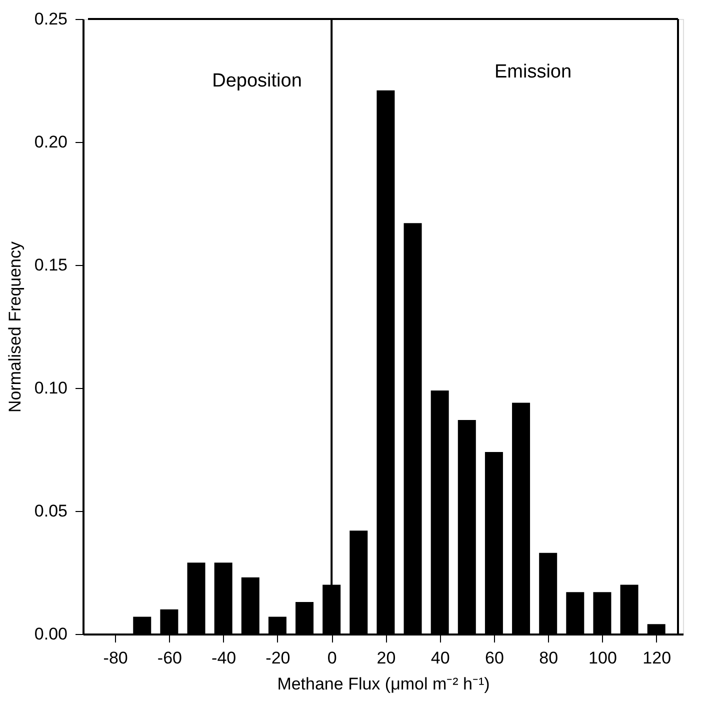 This screenshot has height=713, width=721. What do you see at coordinates (51, 265) in the screenshot?
I see `y-tick-label: 0.15` at bounding box center [51, 265].